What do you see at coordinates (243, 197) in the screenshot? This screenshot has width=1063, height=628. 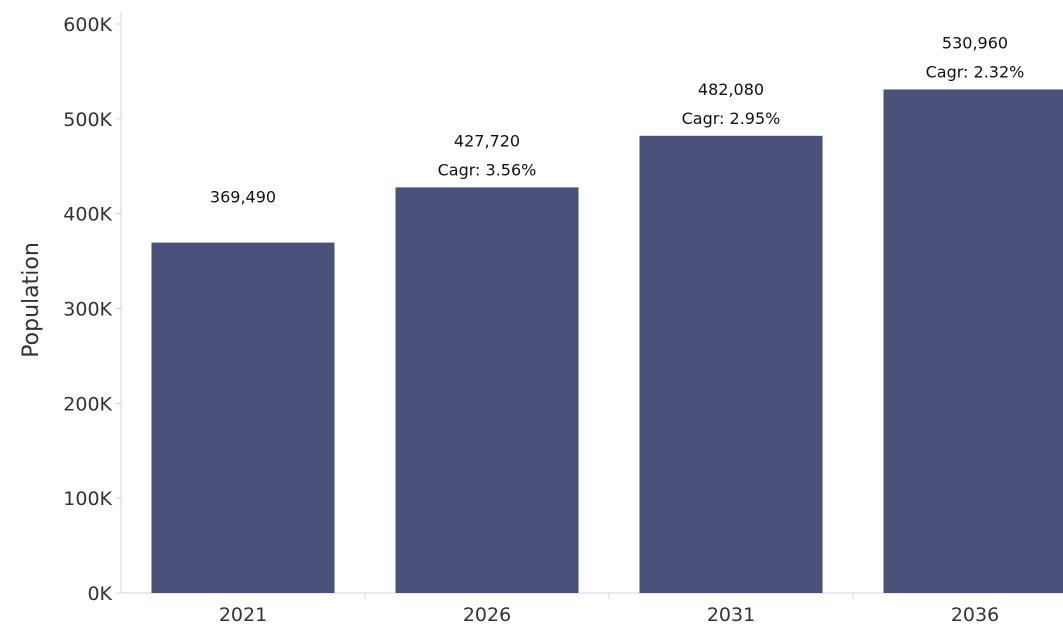 I see `value-label-2021: 369,490` at bounding box center [243, 197].